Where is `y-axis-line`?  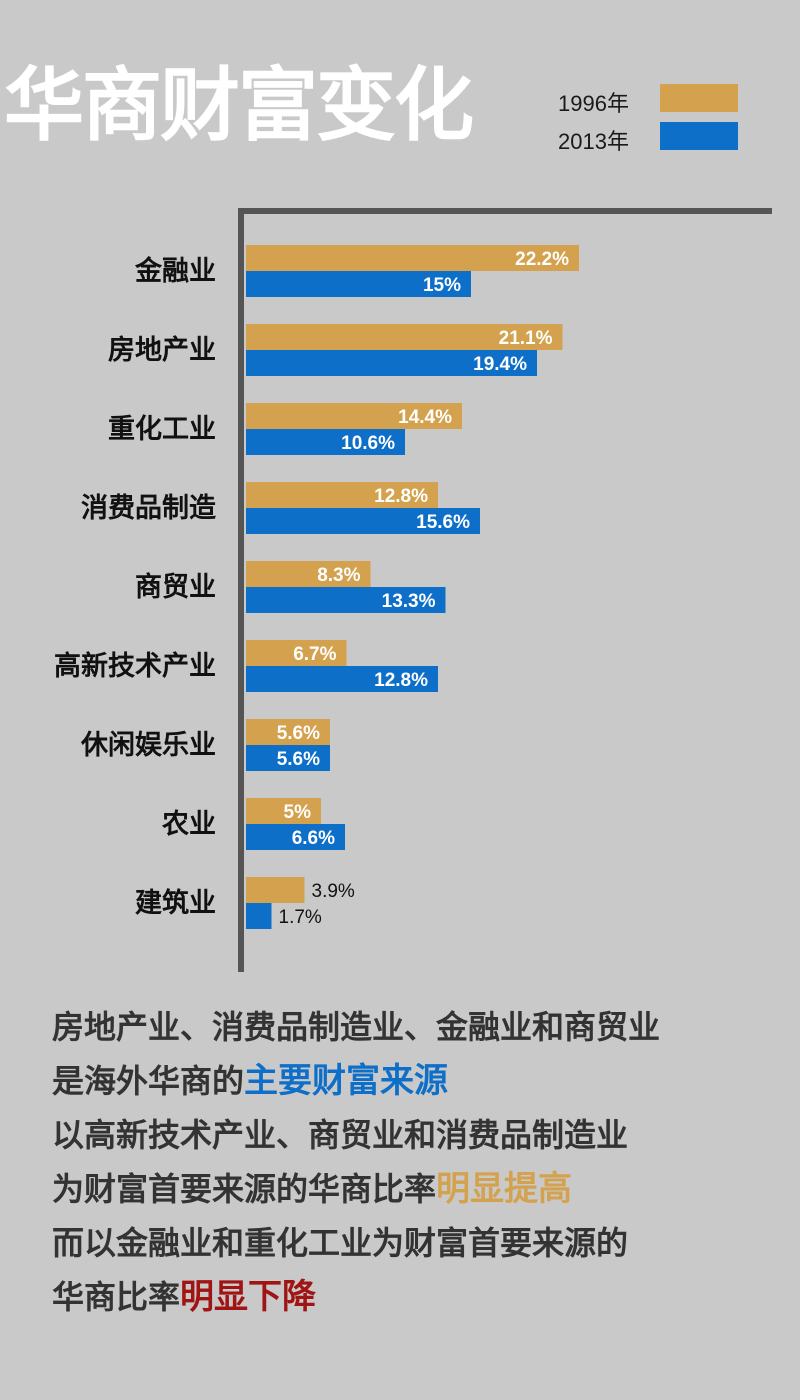 y-axis-line is located at coordinates (241, 590).